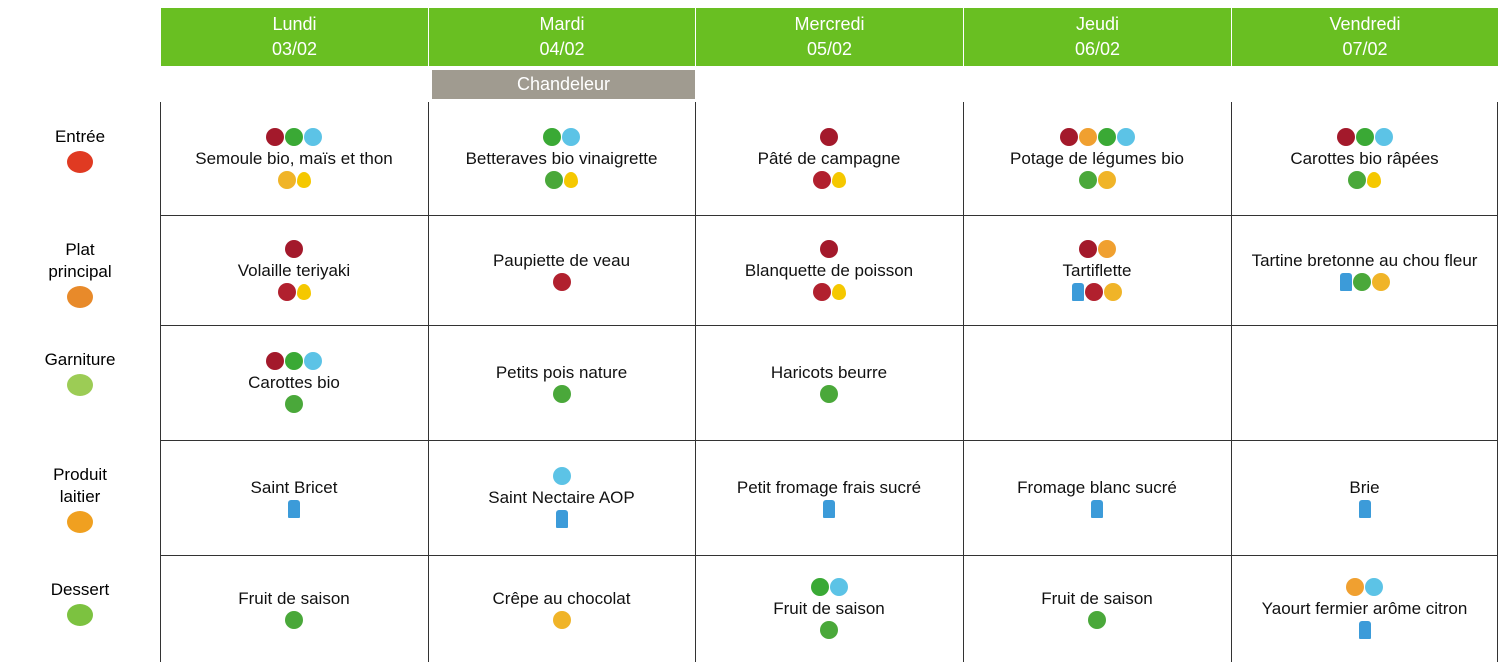  Describe the element at coordinates (1097, 158) in the screenshot. I see `menu-cell: Potage de légumes bio` at that location.